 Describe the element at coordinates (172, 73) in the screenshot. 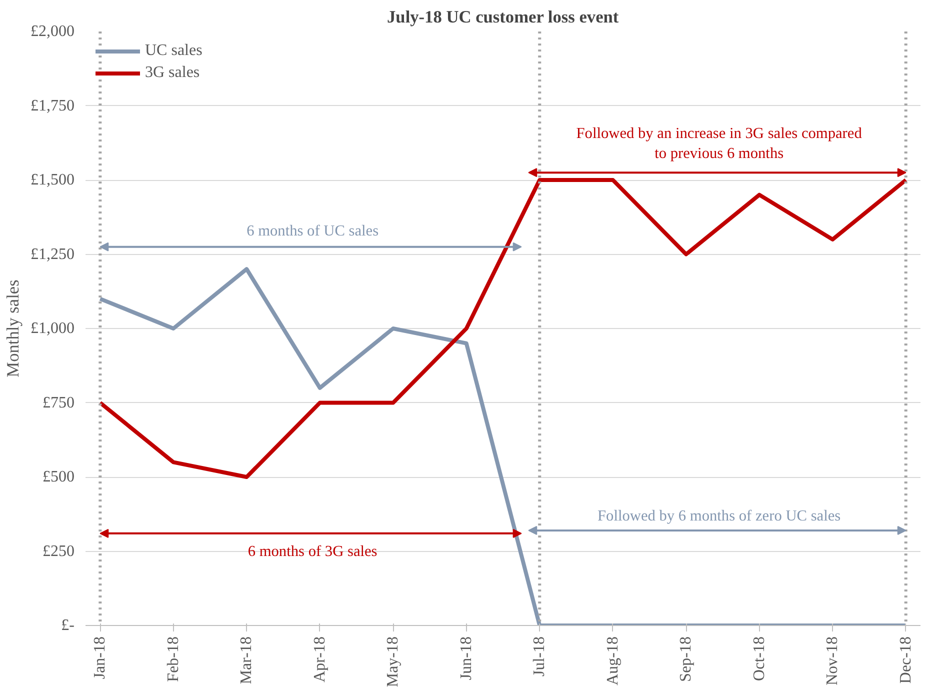

I see `legend-label: 3G sales` at that location.